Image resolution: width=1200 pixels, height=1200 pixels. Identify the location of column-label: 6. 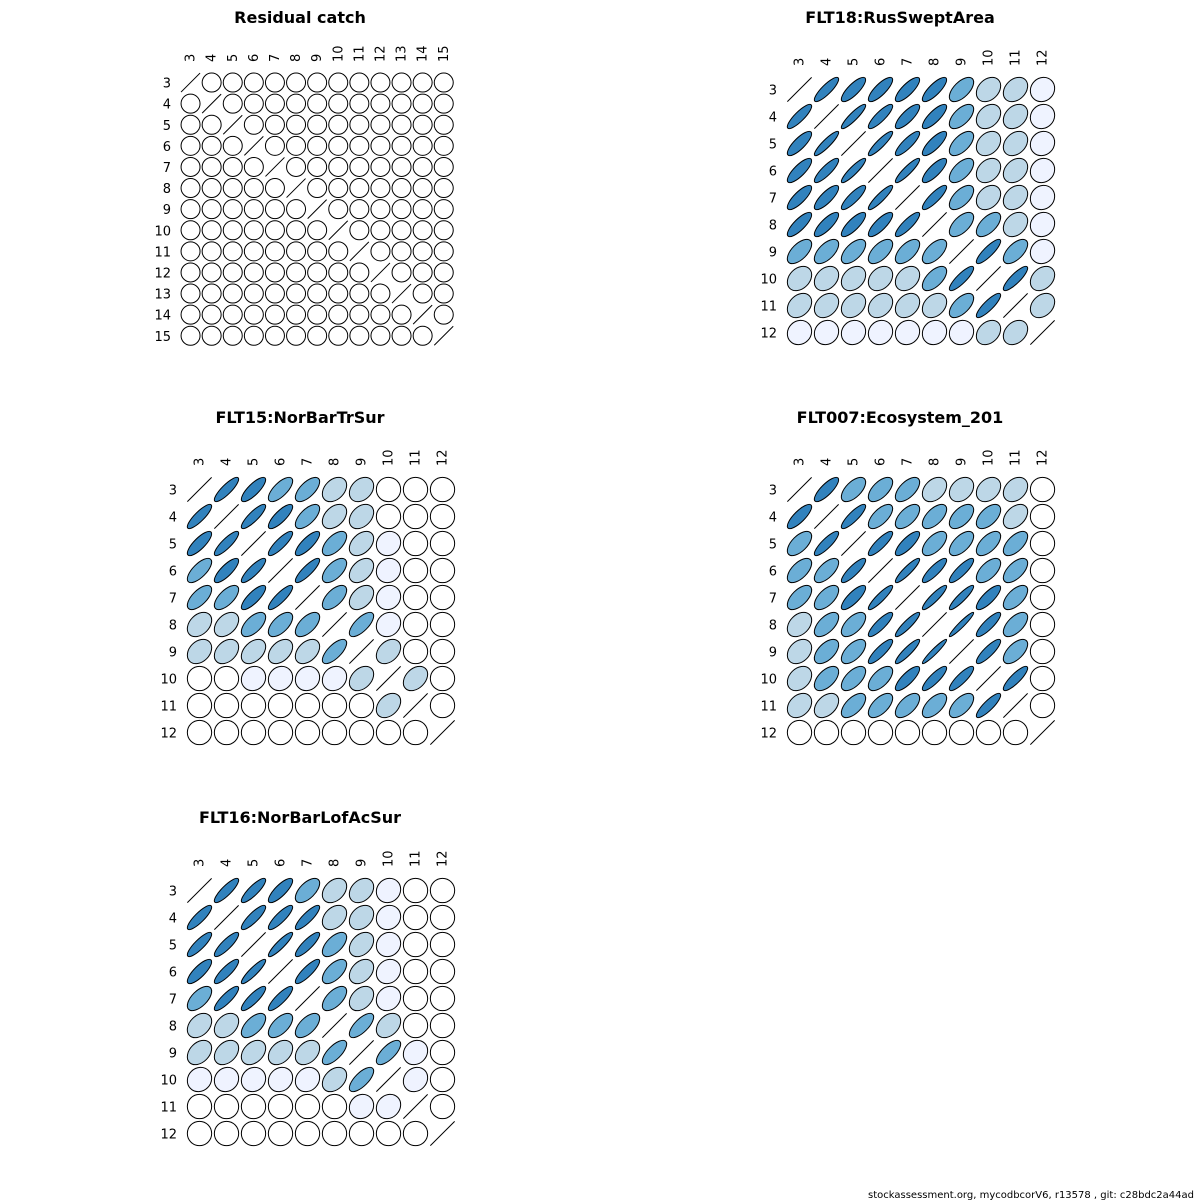
(881, 62).